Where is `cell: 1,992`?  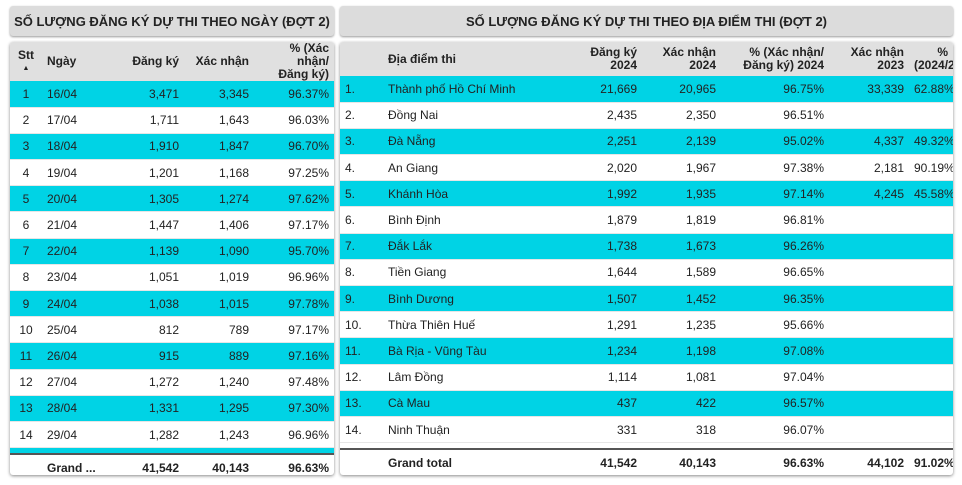 cell: 1,992 is located at coordinates (587, 194).